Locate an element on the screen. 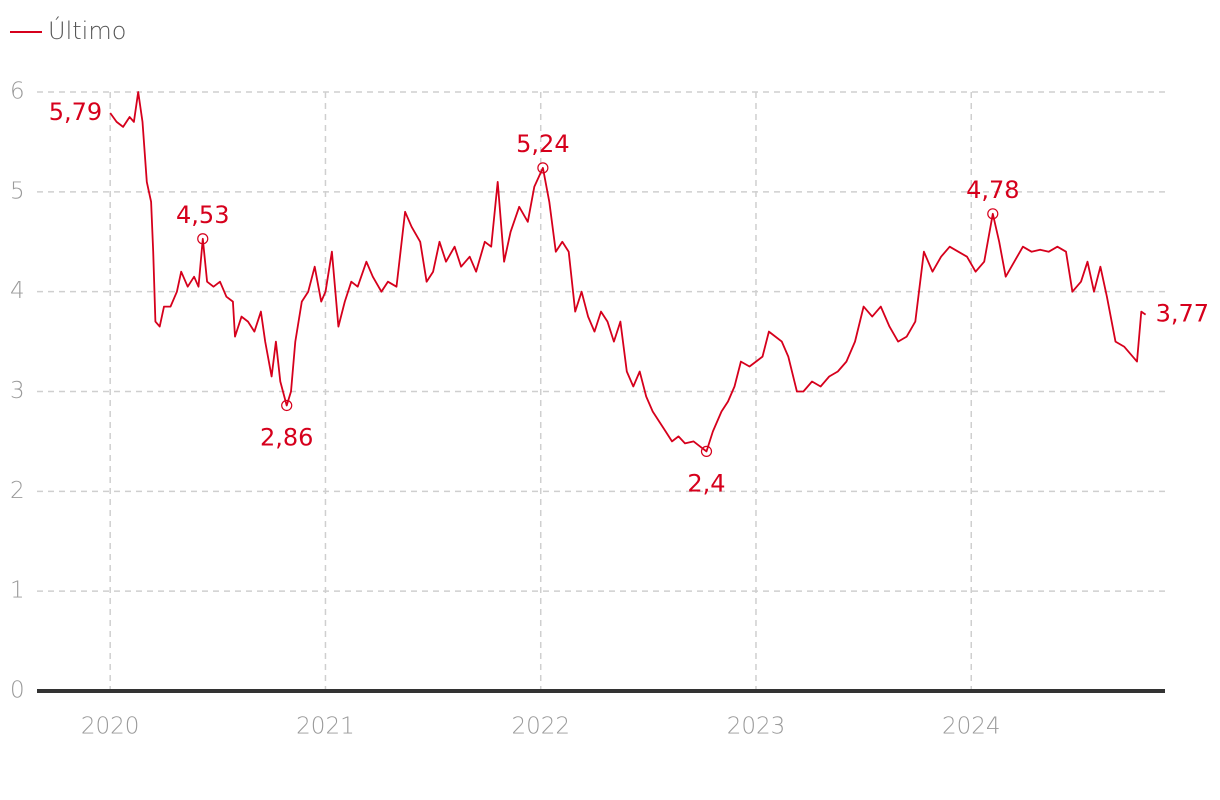 The image size is (1220, 800). x-tick-label: 2020 is located at coordinates (110, 727).